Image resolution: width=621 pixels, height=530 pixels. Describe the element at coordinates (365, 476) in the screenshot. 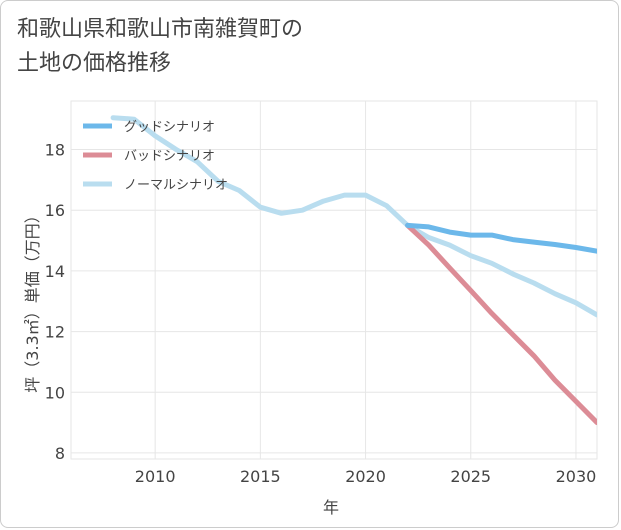

I see `x-tick-label: 2020` at that location.